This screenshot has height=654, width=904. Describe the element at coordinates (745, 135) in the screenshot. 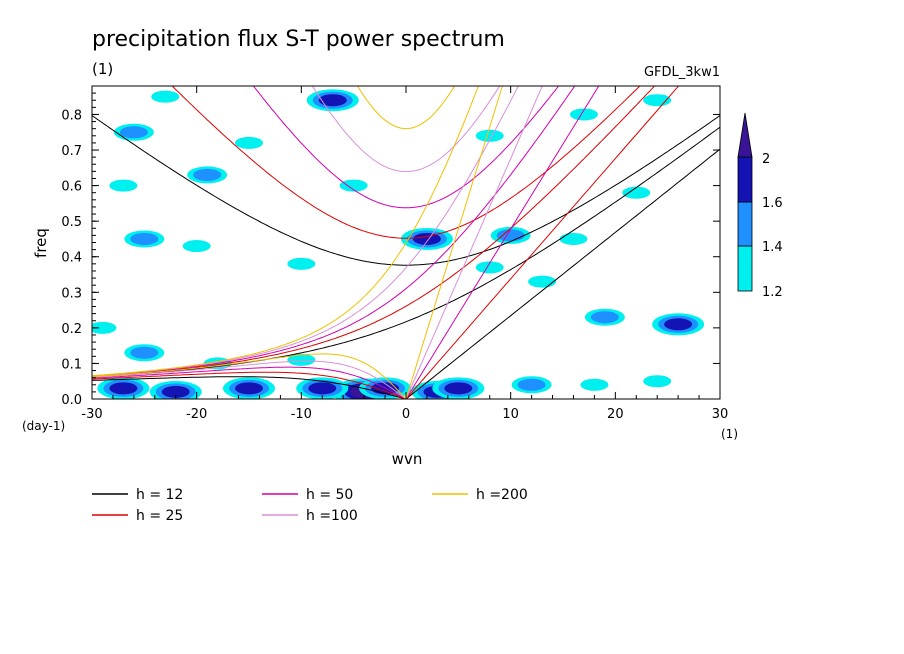

I see `colorbar-triangle` at that location.